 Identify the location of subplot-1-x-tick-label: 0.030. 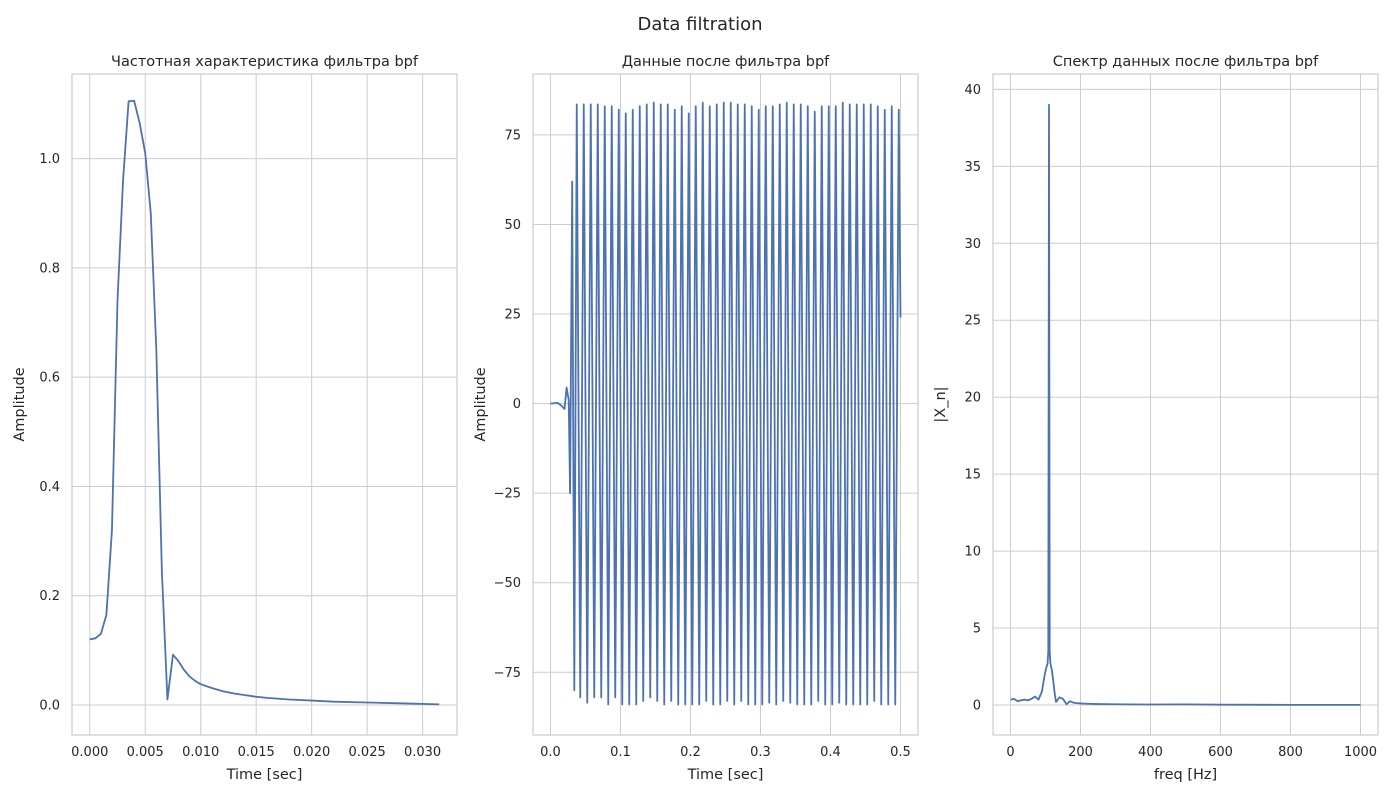
(422, 752).